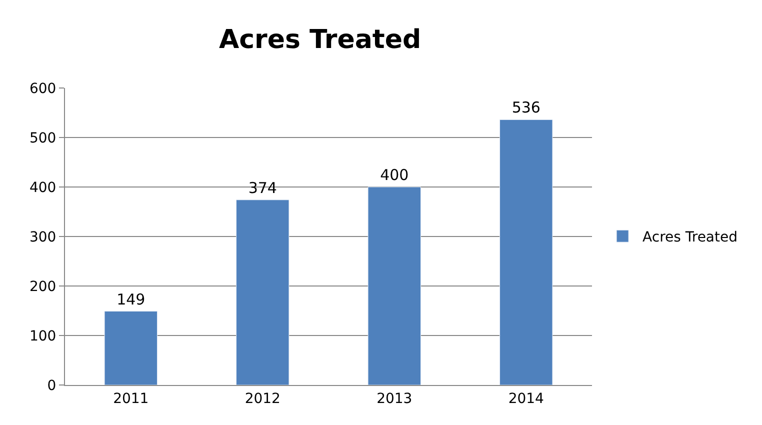  What do you see at coordinates (42, 286) in the screenshot?
I see `y-tick-label: 200` at bounding box center [42, 286].